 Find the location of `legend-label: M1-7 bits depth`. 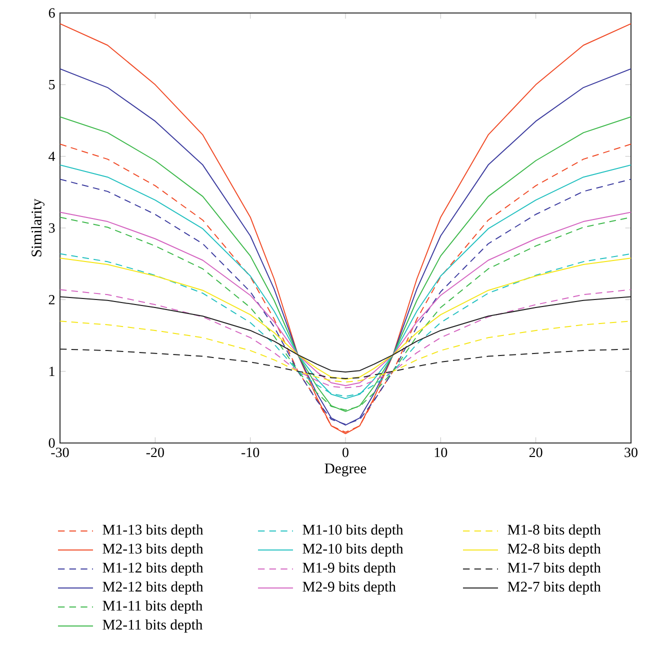

legend-label: M1-7 bits depth is located at coordinates (554, 569).